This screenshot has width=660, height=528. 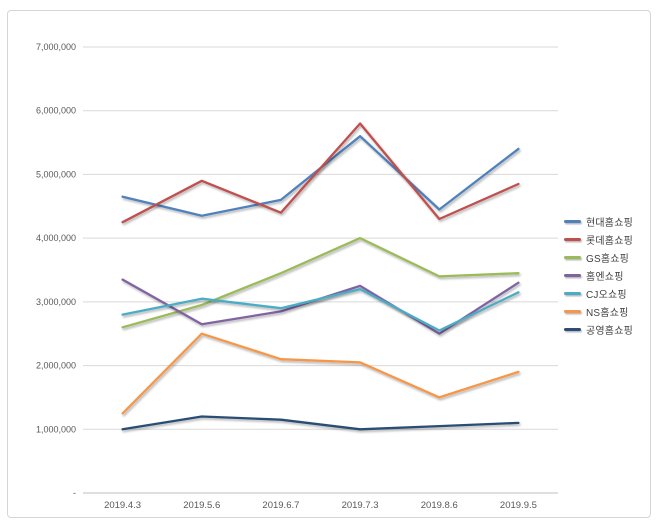 I want to click on legend-label: 공영홈쇼핑, so click(x=609, y=331).